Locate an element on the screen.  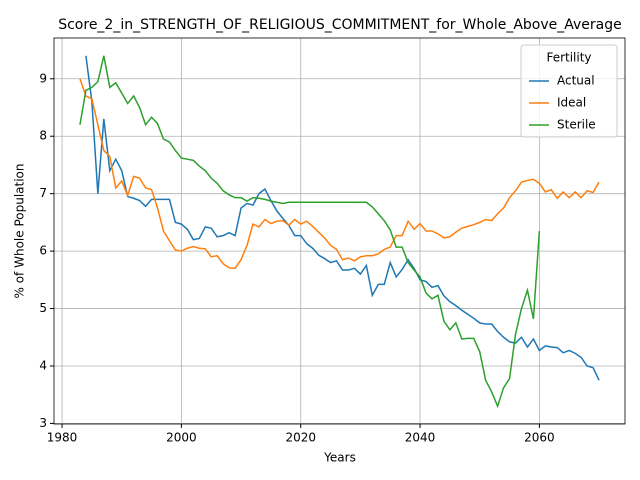
legend-title: Fertility is located at coordinates (568, 58).